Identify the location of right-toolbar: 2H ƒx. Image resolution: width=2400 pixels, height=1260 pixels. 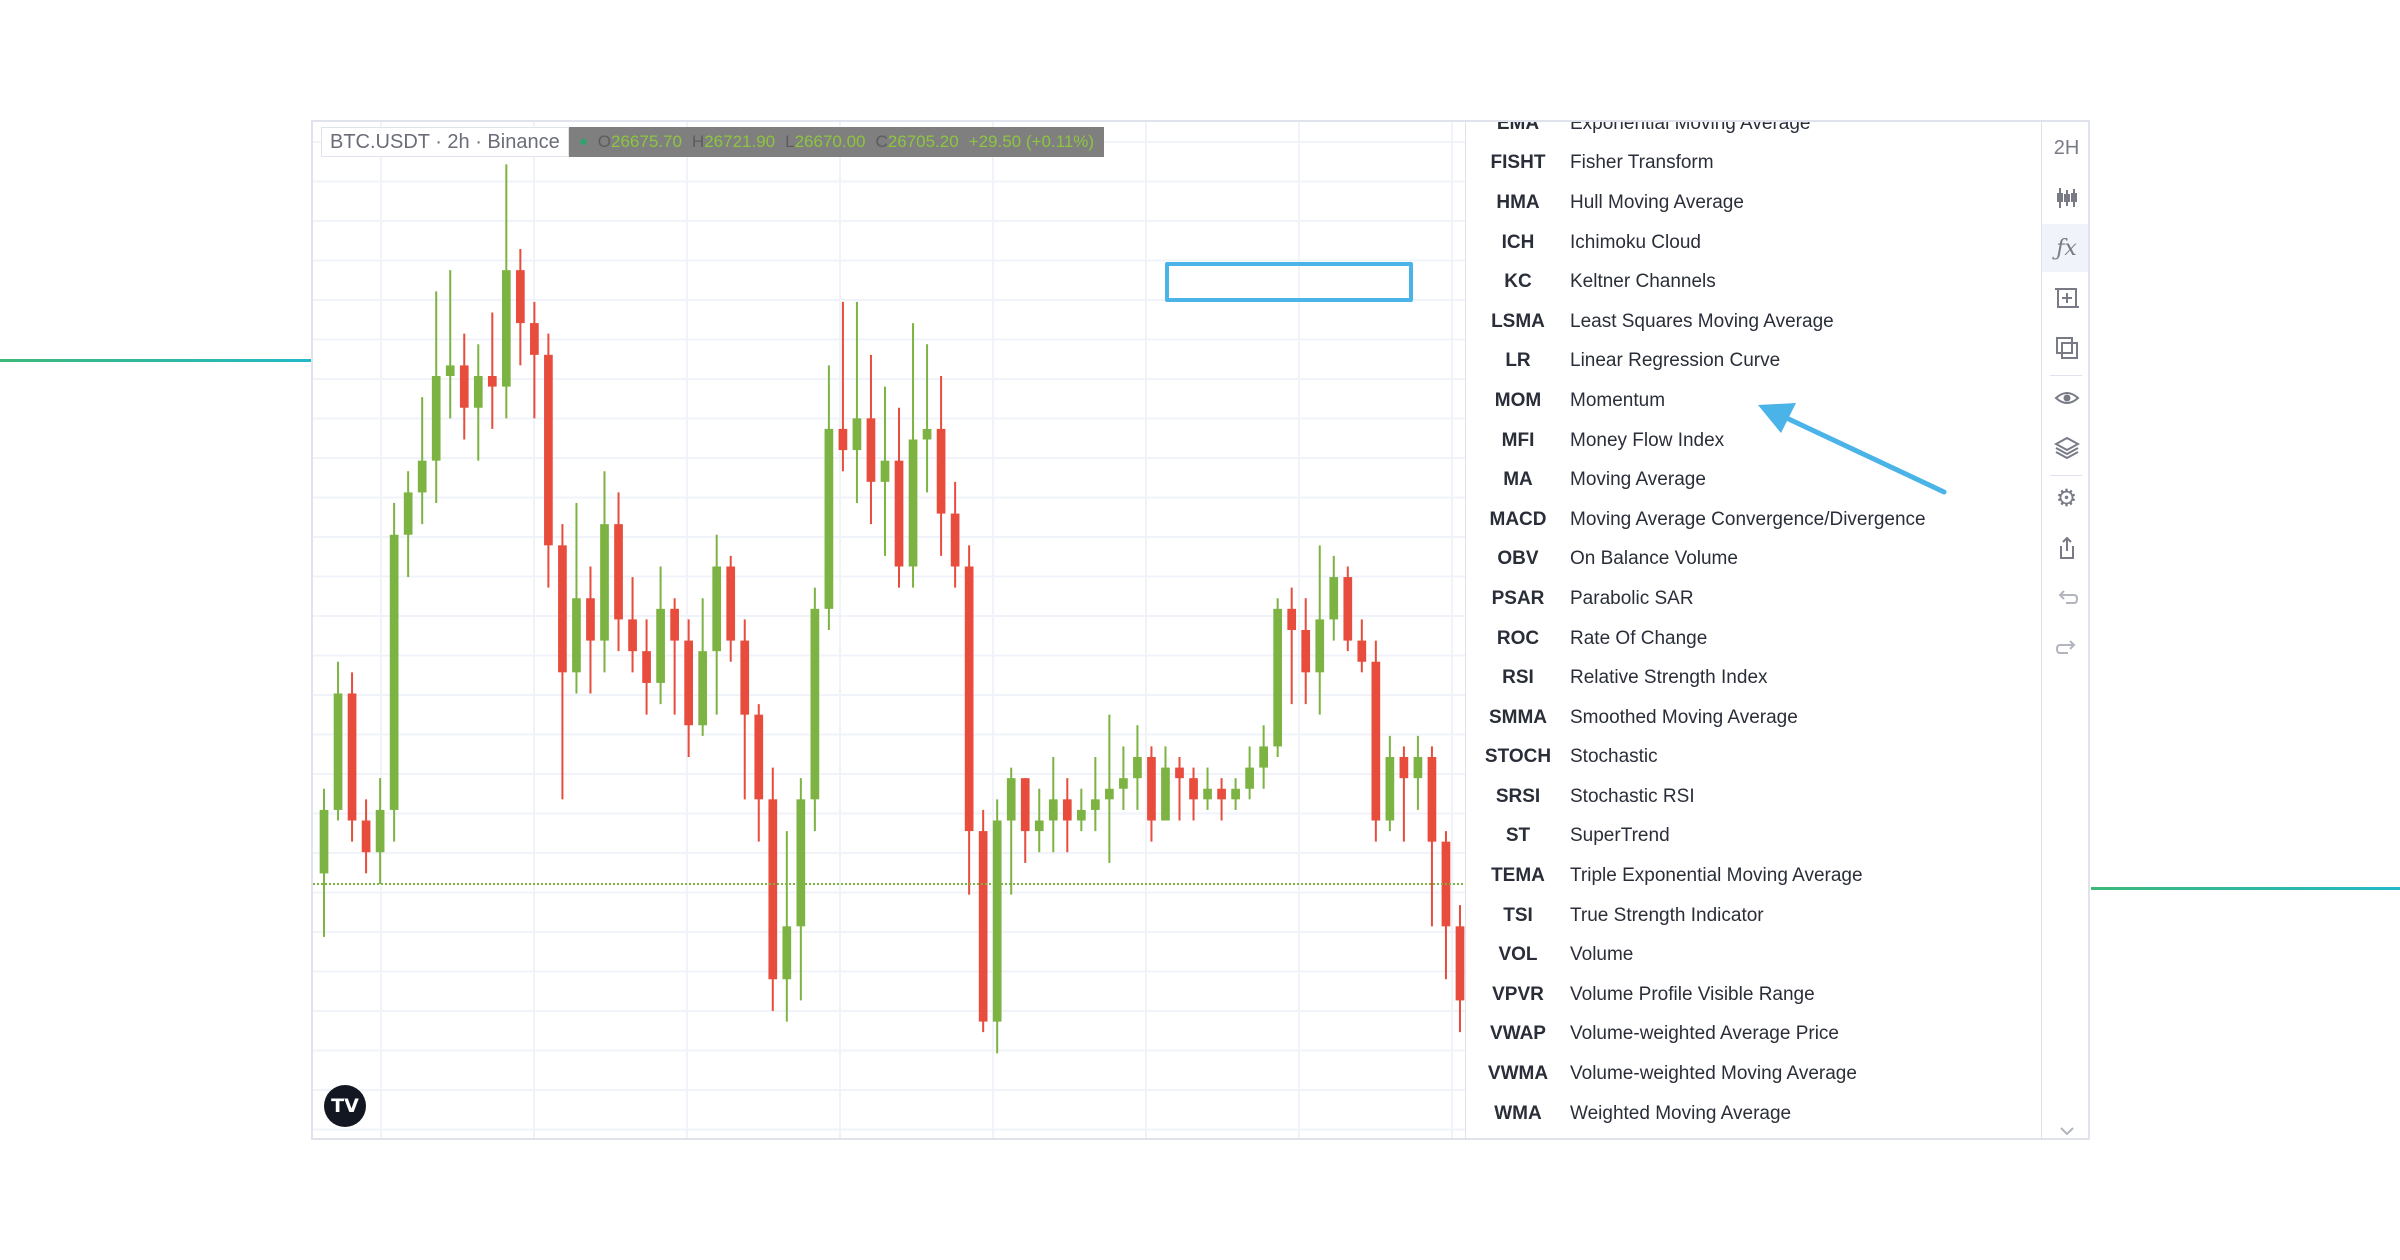
(2064, 630).